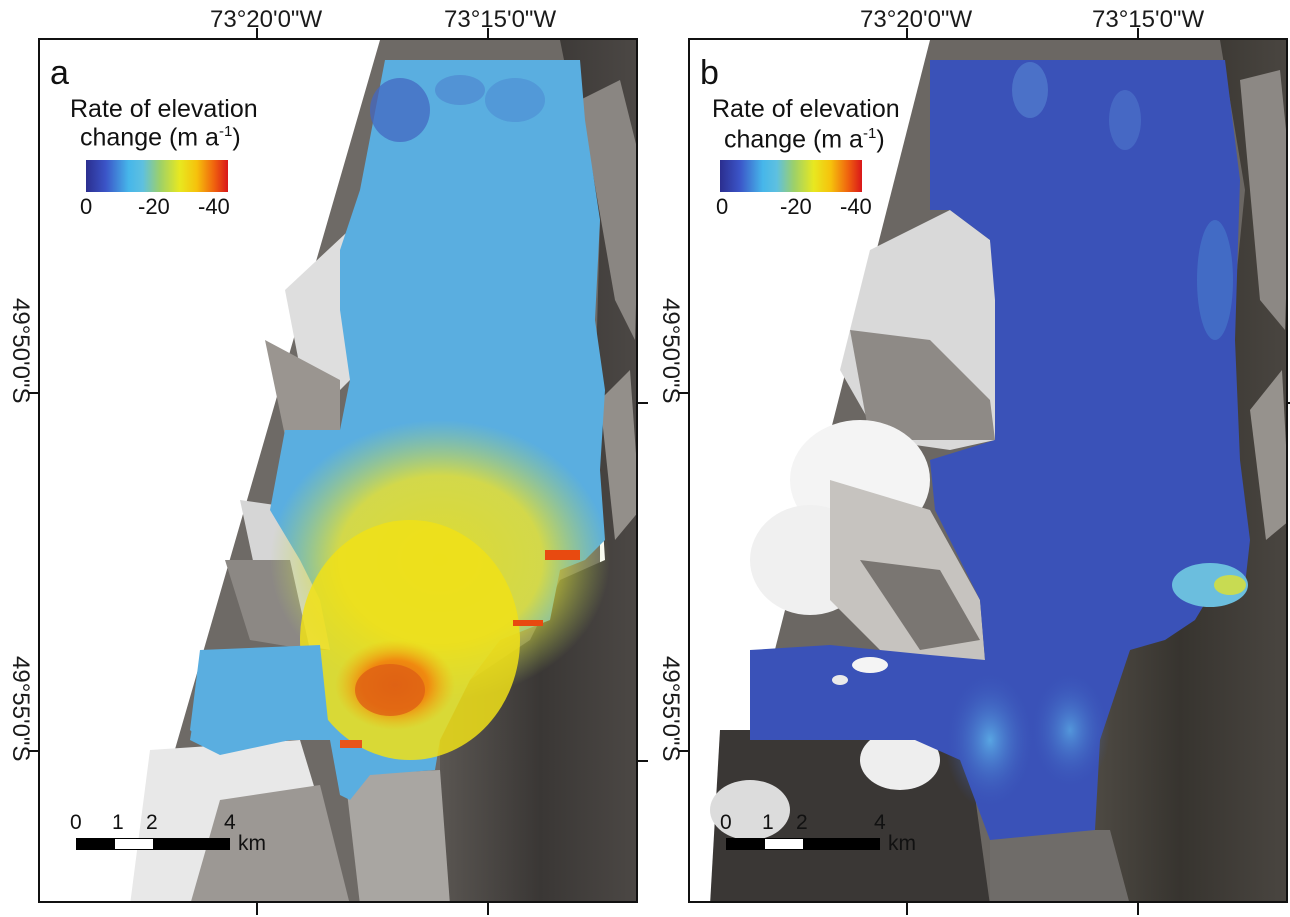 The height and width of the screenshot is (917, 1290). I want to click on legend-colorbar-b, so click(791, 176).